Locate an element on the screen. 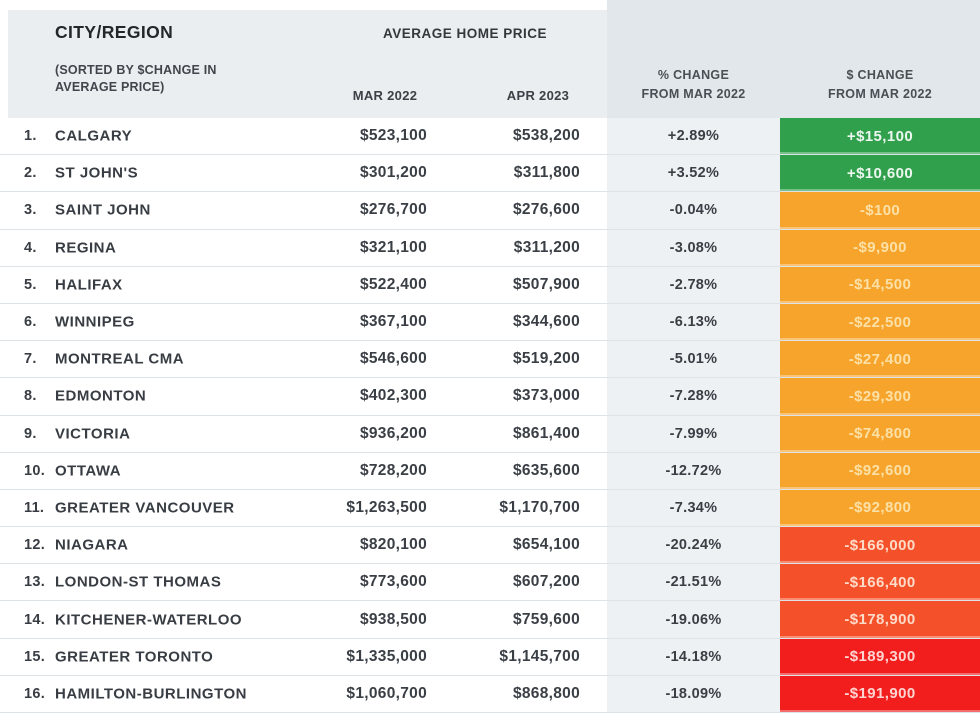 The width and height of the screenshot is (980, 715). cell-pct-change: -7.28% is located at coordinates (693, 396).